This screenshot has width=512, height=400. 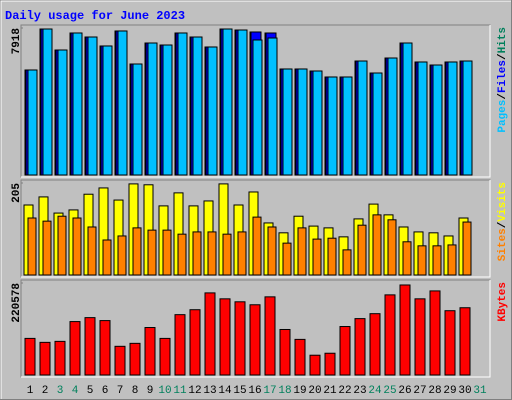 I want to click on legend-entry: Pages, so click(x=503, y=116).